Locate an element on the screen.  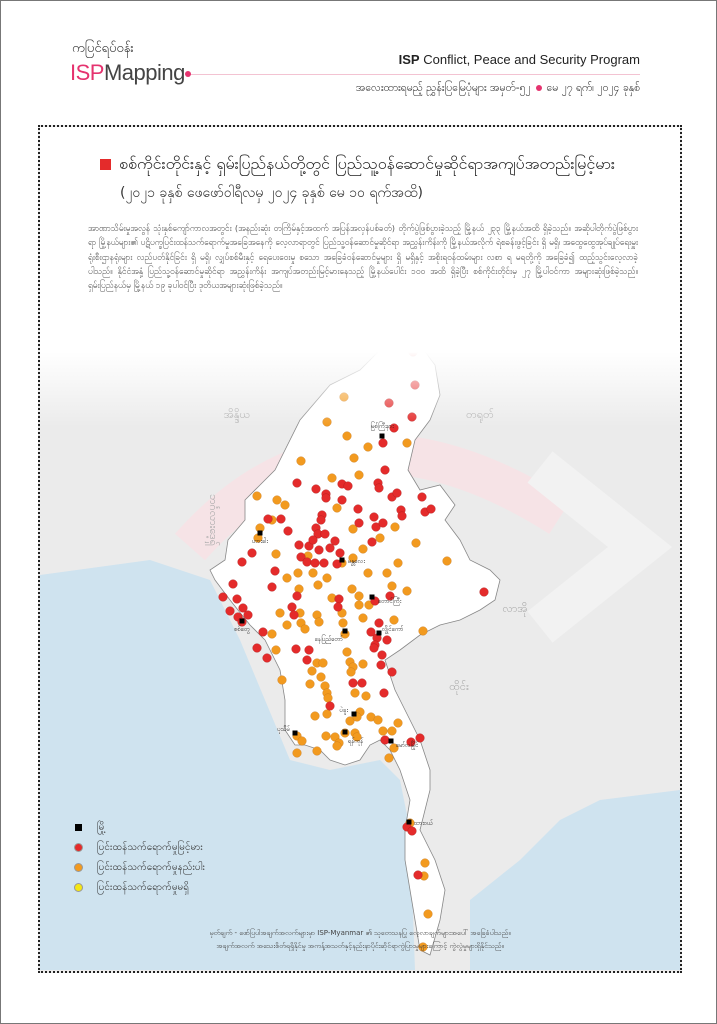
country-label: လာအို is located at coordinates (515, 609).